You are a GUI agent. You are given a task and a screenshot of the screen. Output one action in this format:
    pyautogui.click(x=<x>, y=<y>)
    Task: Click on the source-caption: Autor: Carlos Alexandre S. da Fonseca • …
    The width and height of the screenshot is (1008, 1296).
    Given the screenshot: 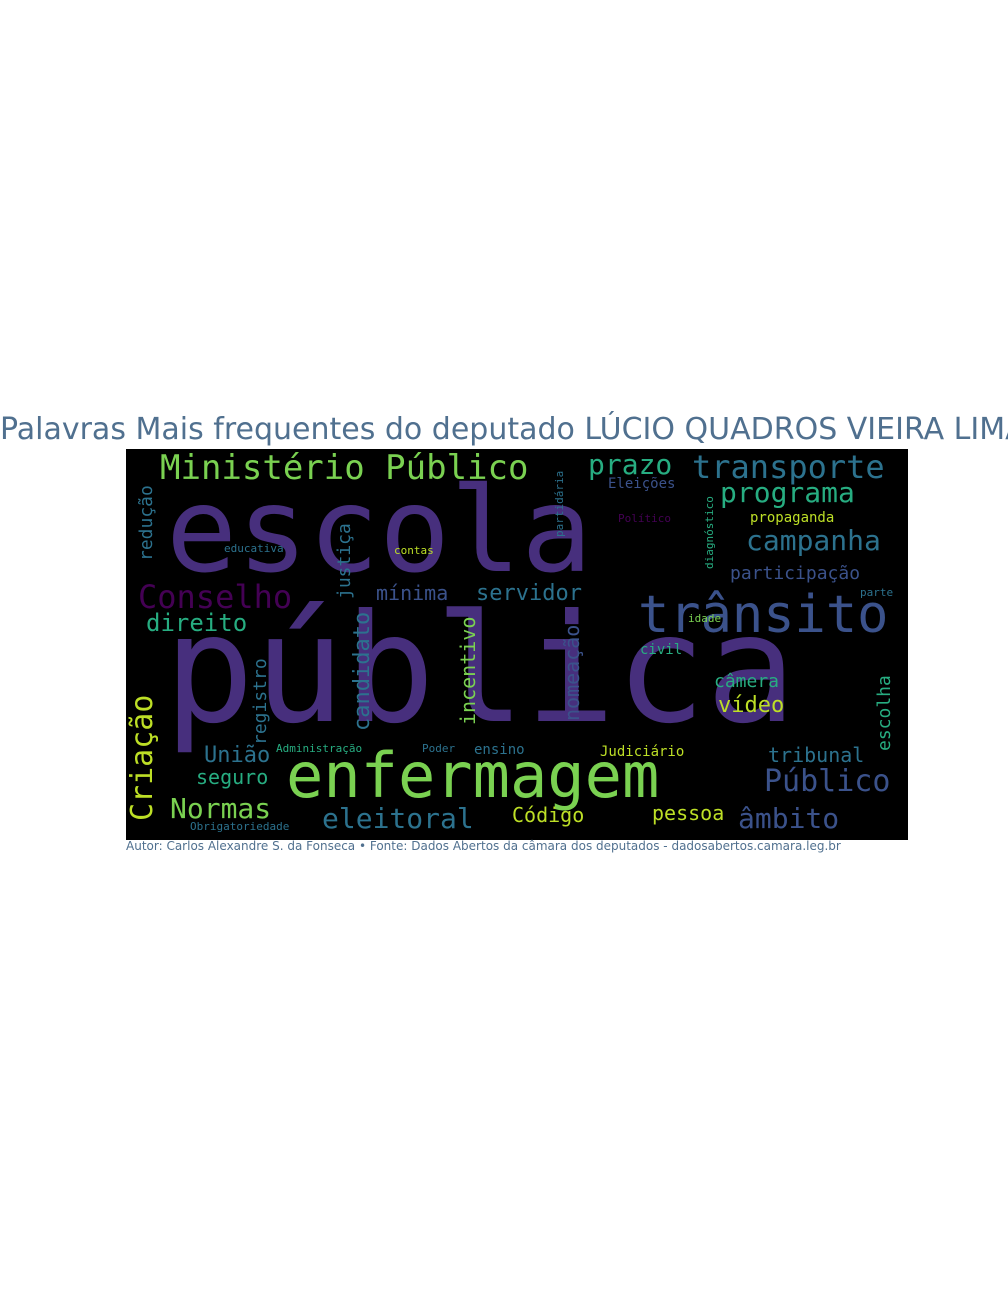 What is the action you would take?
    pyautogui.click(x=483, y=846)
    